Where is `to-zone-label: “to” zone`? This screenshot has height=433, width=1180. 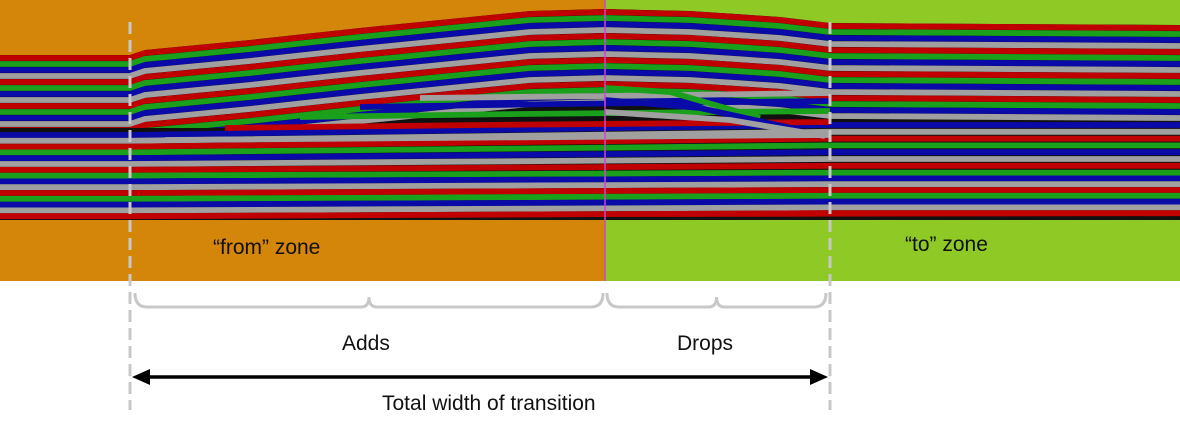
to-zone-label: “to” zone is located at coordinates (946, 244).